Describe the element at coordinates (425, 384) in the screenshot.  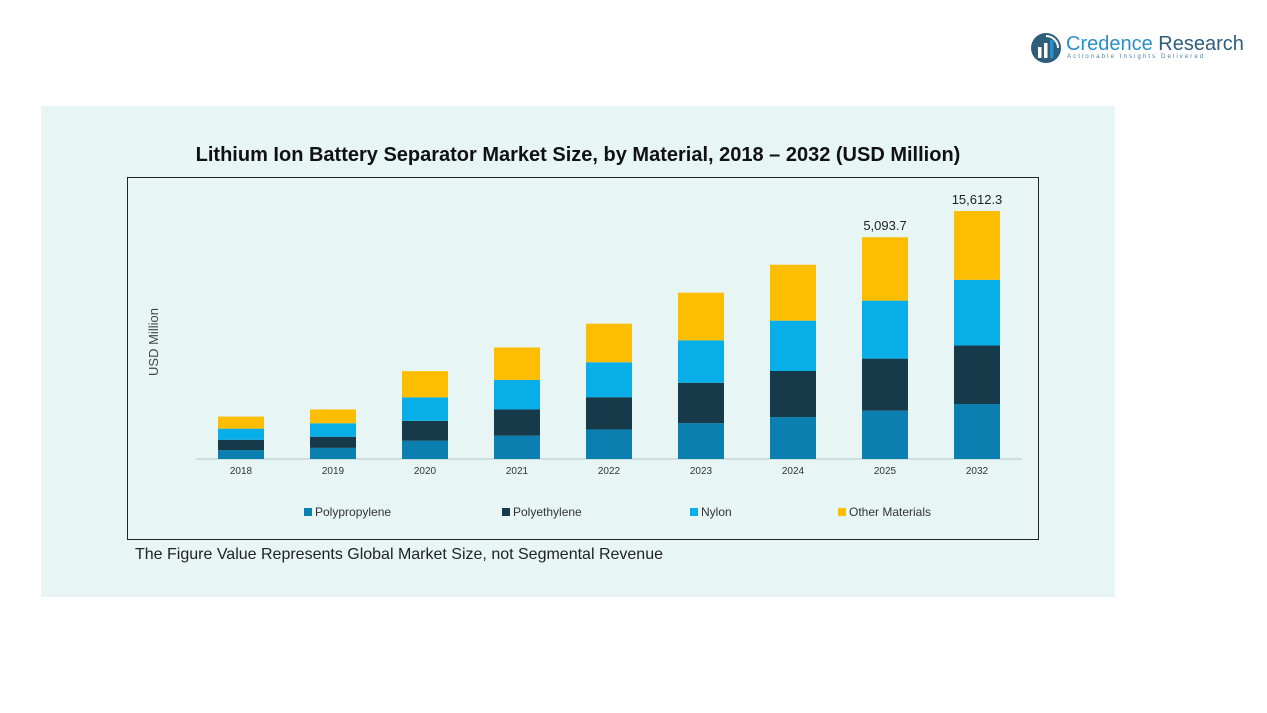
I see `bar-segment-other-materials-2020` at that location.